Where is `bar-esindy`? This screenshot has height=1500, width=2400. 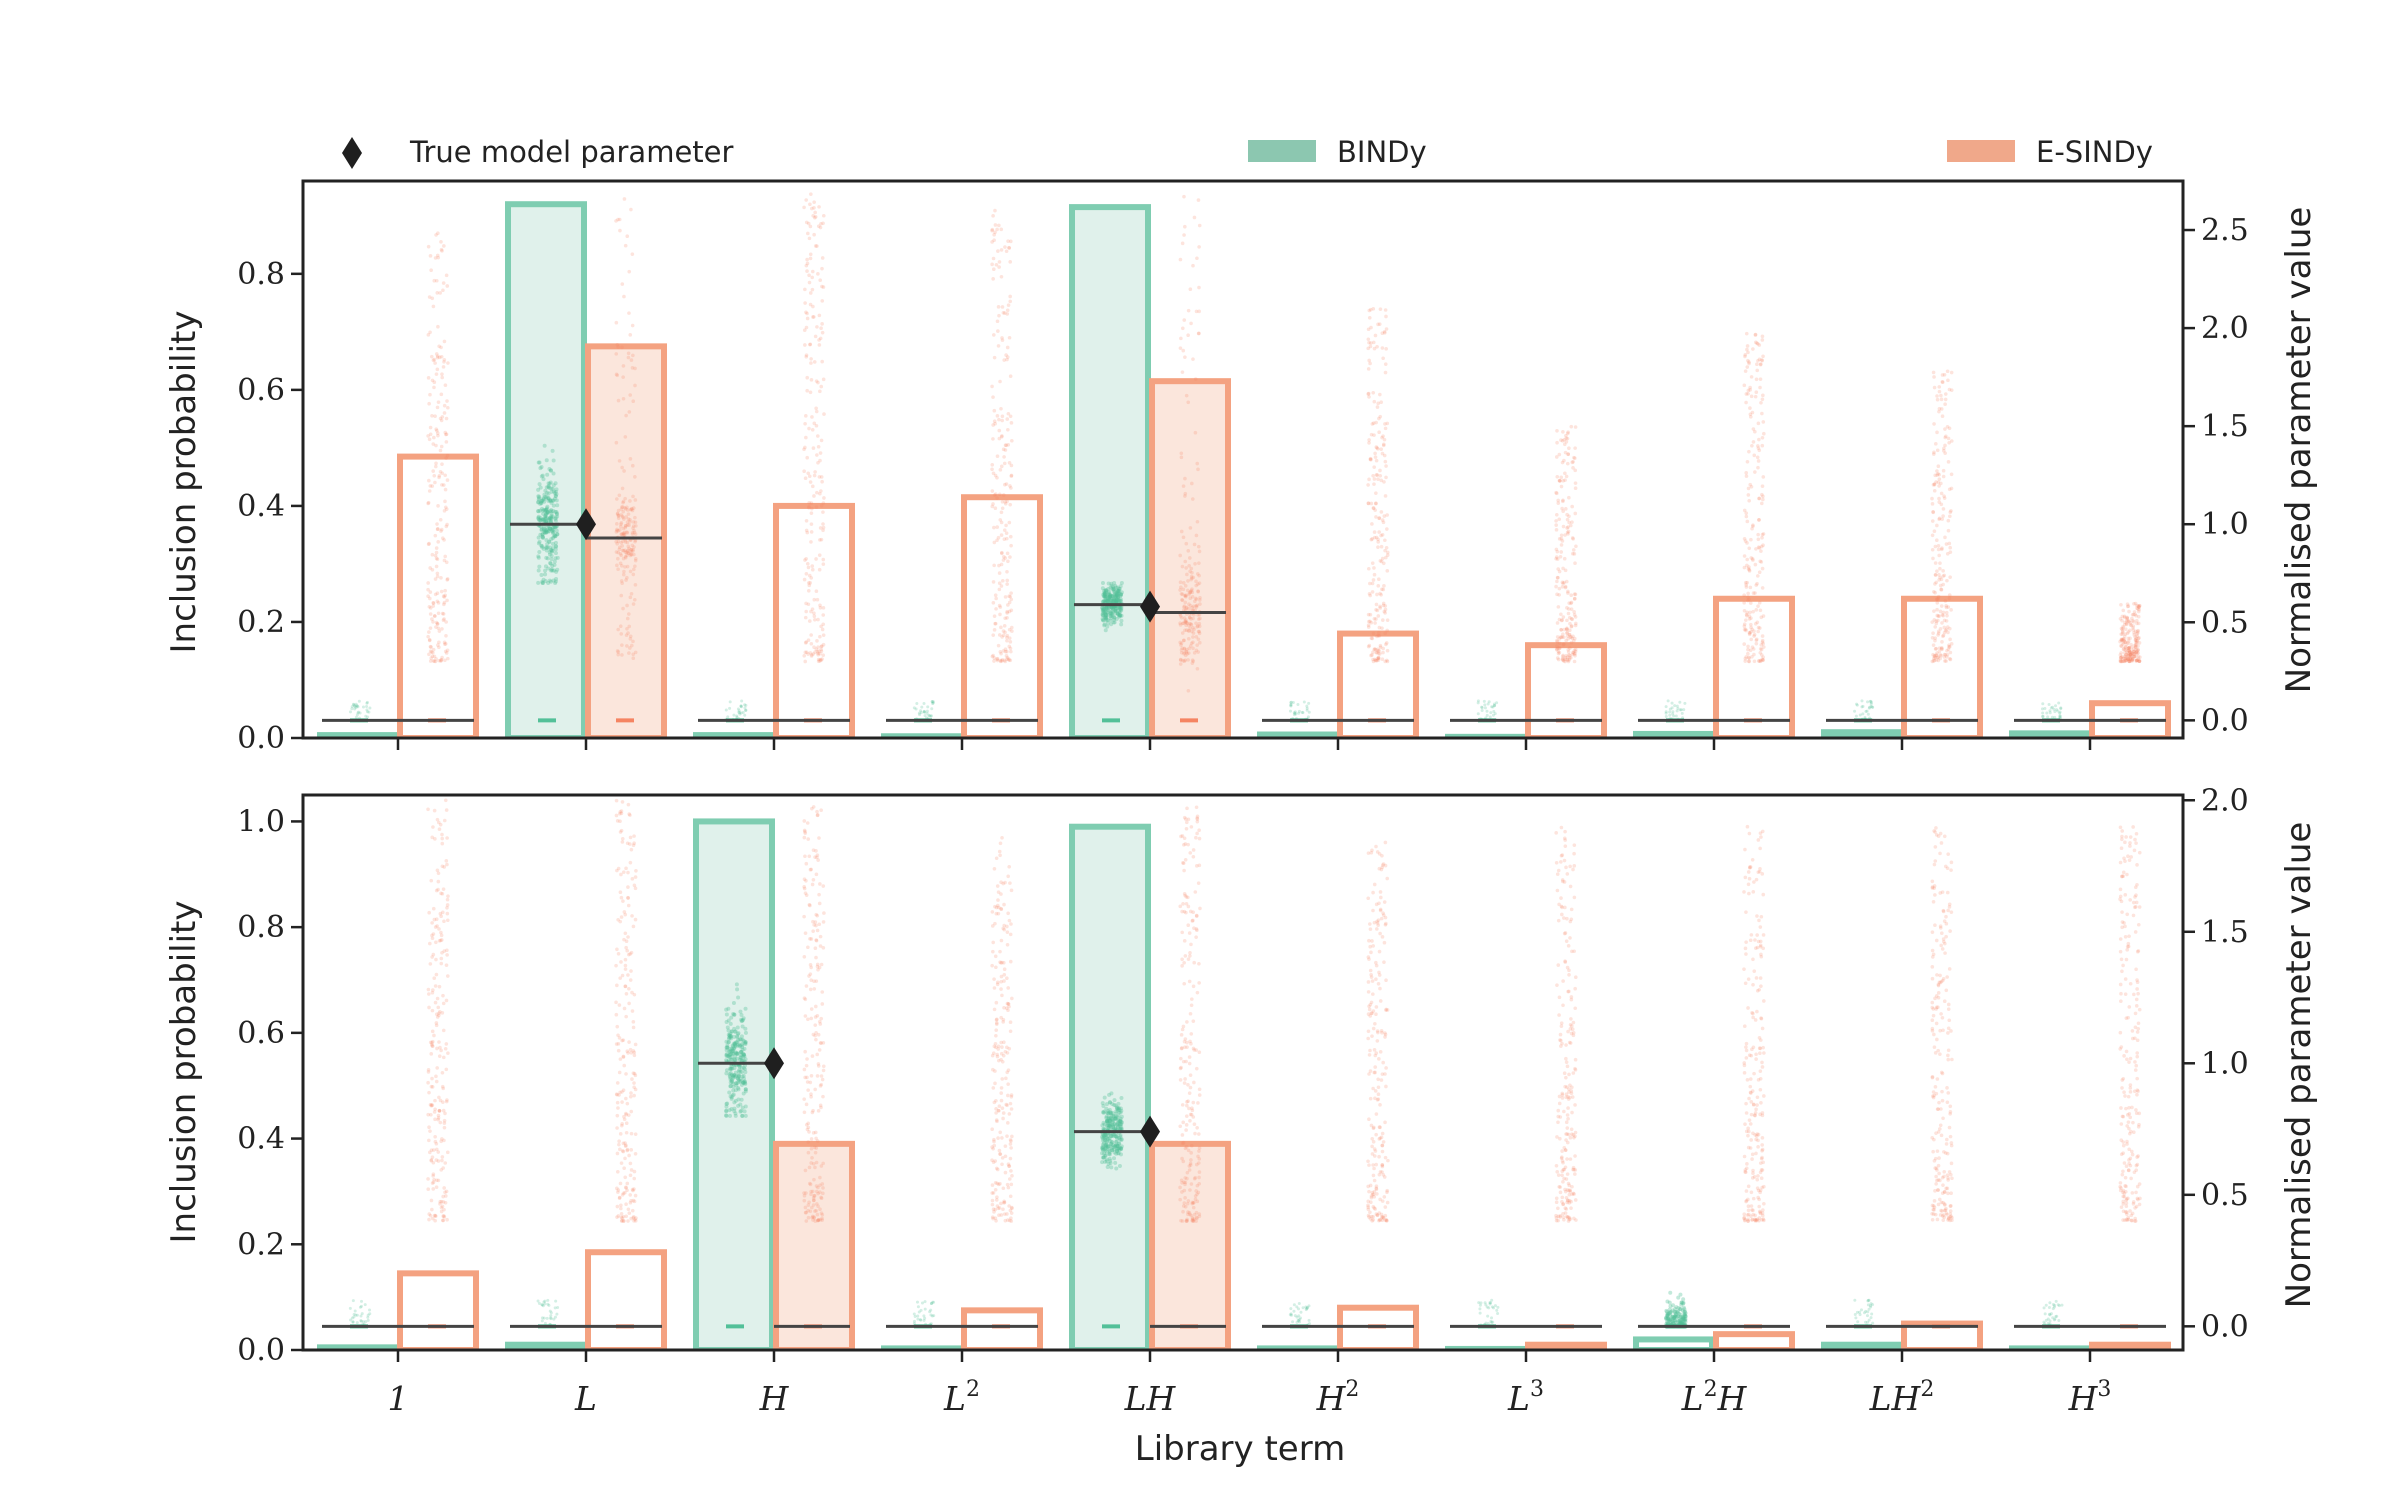
bar-esindy is located at coordinates (814, 620).